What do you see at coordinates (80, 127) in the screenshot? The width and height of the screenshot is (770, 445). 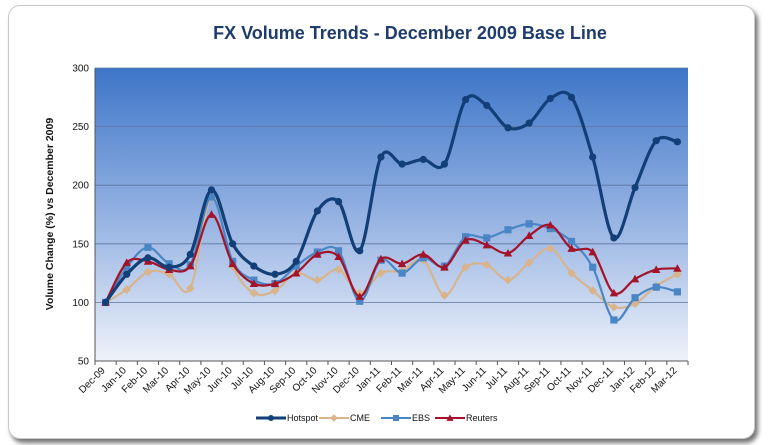 I see `y-tick-label: 250` at bounding box center [80, 127].